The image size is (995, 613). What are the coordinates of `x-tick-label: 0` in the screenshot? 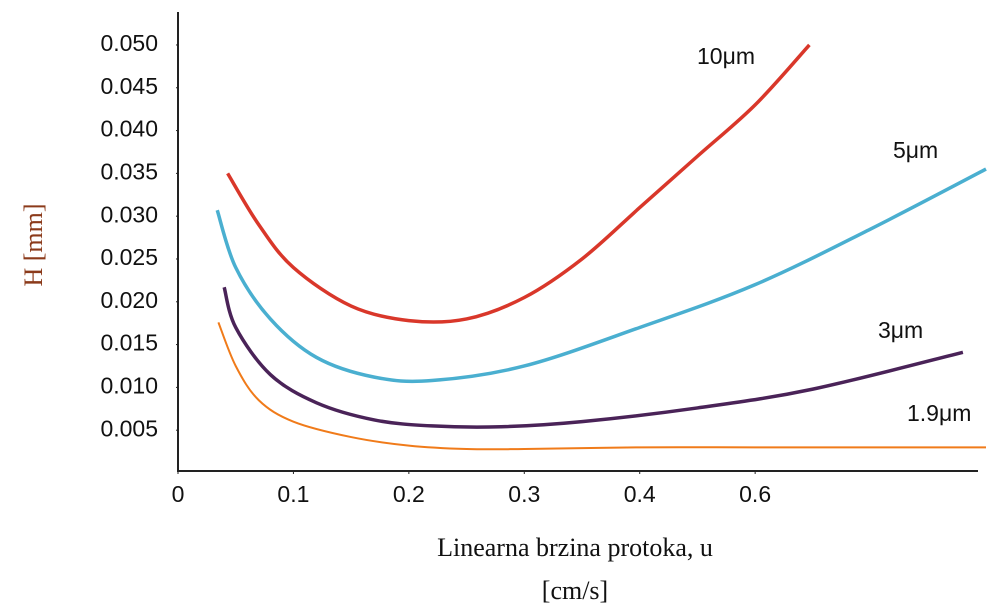 It's located at (178, 494).